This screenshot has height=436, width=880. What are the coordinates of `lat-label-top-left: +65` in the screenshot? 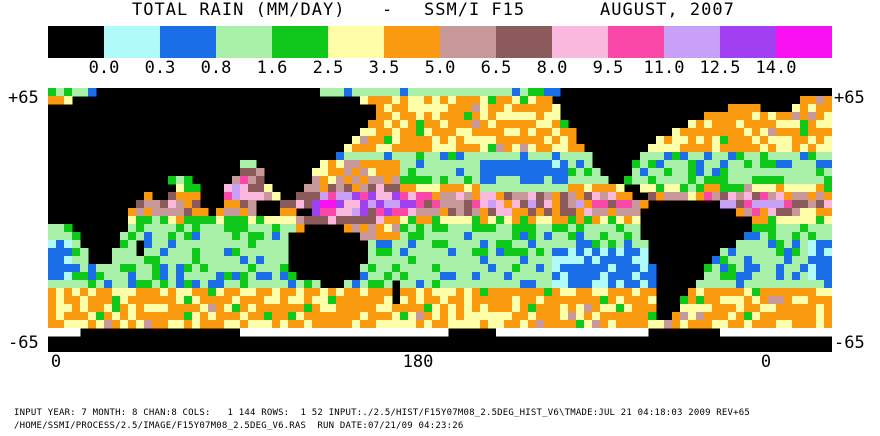 It's located at (23, 98).